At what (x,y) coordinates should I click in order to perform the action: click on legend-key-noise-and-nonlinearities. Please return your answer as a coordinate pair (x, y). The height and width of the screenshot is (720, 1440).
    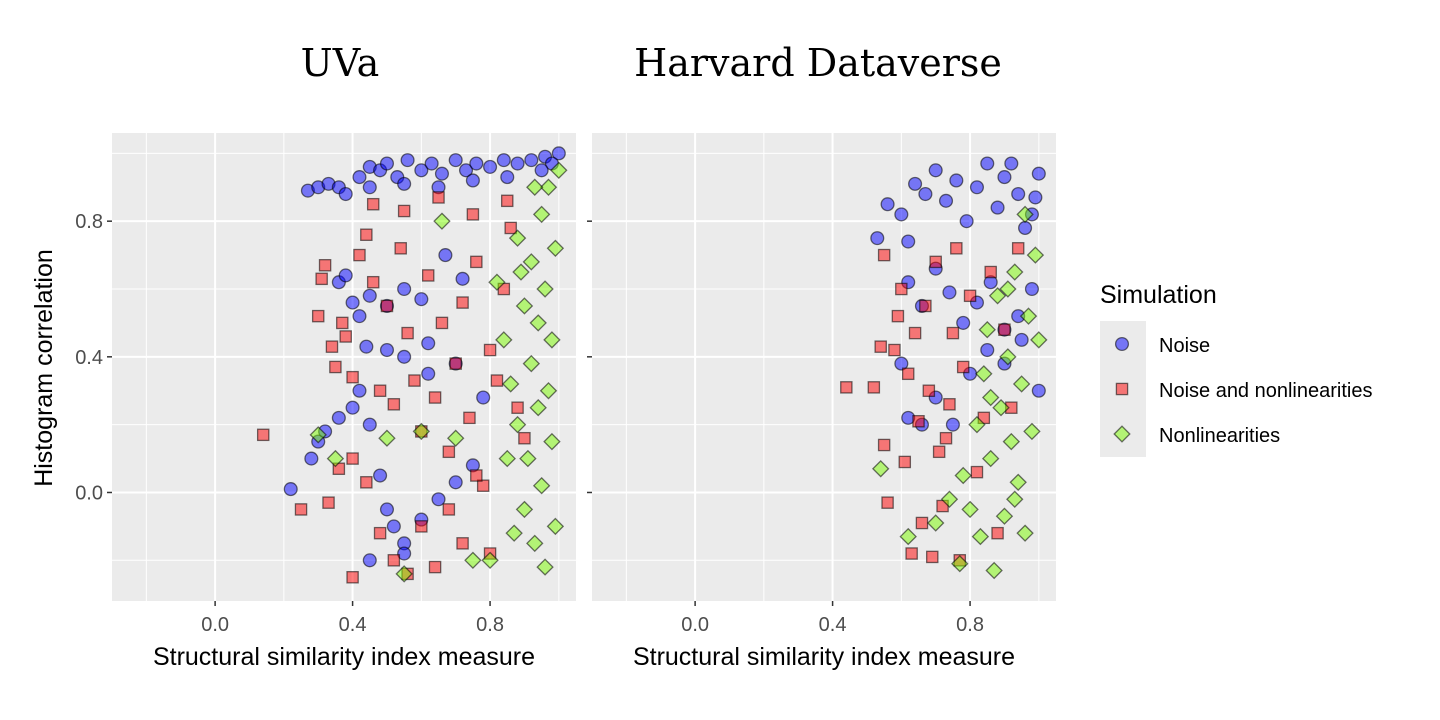
    Looking at the image, I should click on (1122, 389).